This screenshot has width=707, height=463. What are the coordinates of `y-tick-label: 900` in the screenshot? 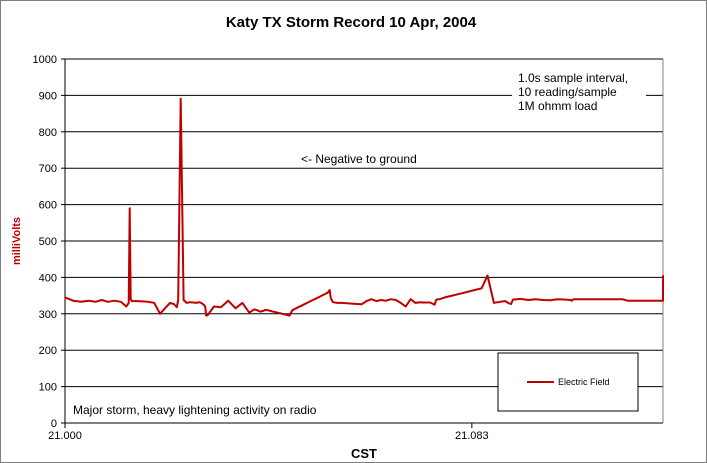 It's located at (48, 96).